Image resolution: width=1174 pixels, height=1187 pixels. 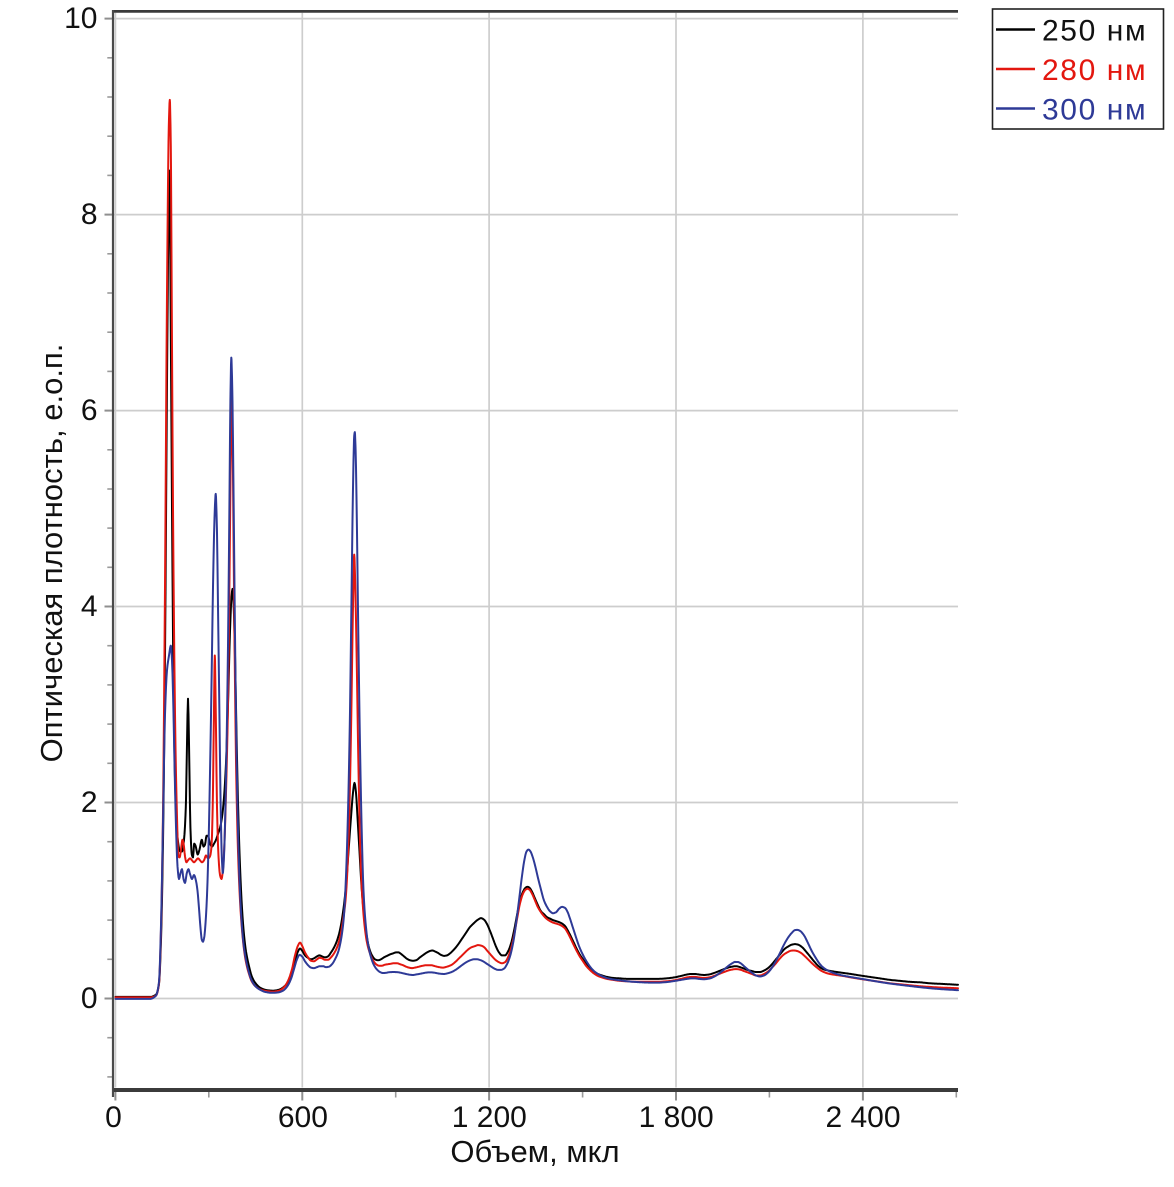 I want to click on svg-text: 280 нм, so click(x=1094, y=70).